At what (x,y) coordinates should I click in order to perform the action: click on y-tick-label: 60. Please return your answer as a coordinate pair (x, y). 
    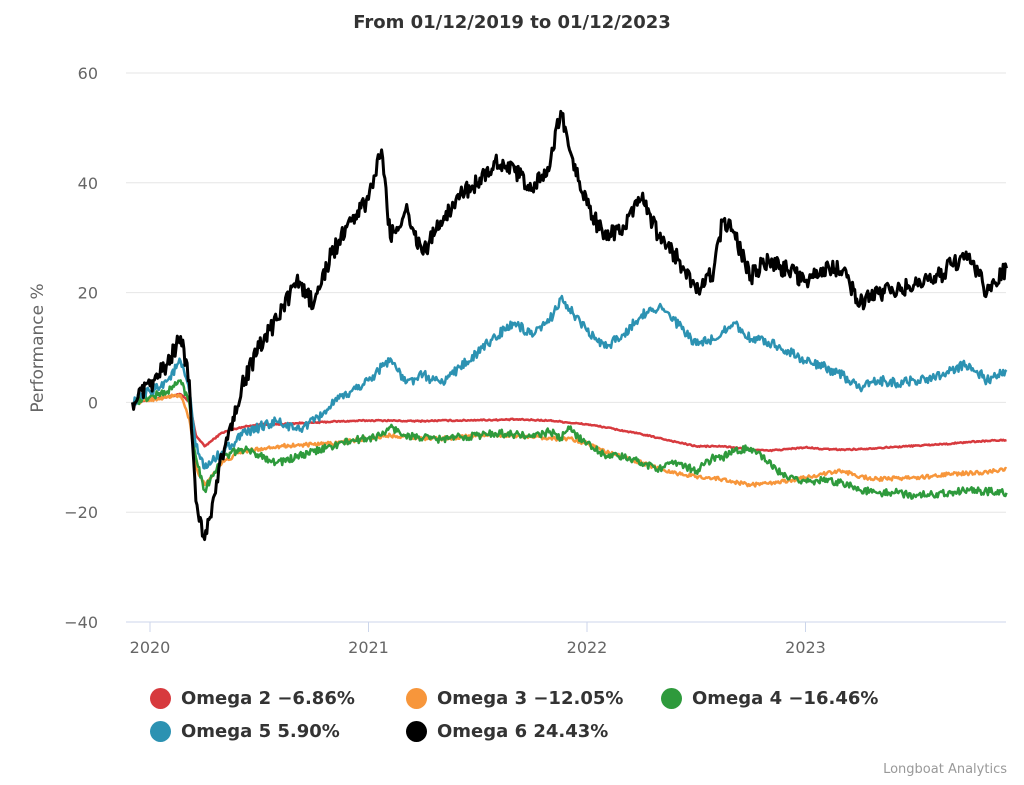
    Looking at the image, I should click on (88, 73).